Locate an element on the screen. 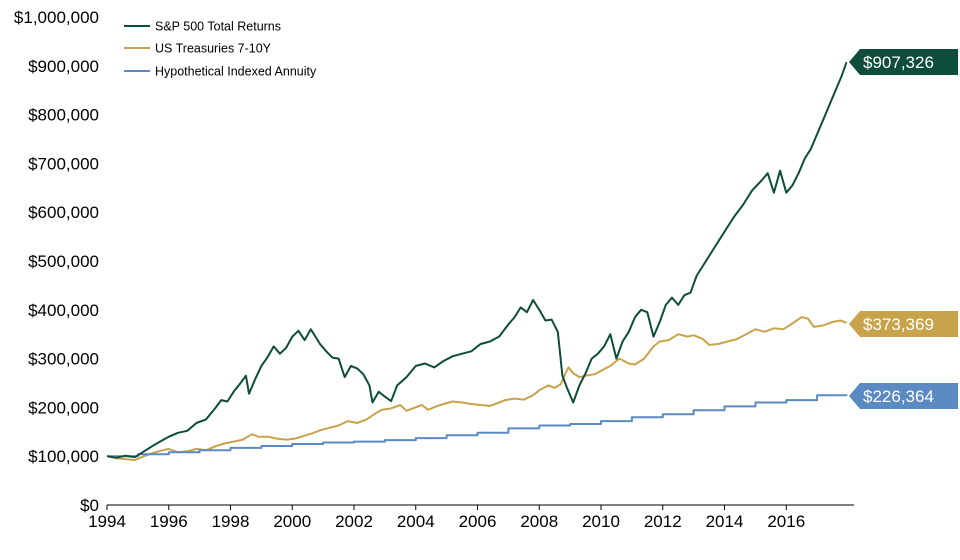  y-tick-label: $1,000,000 is located at coordinates (56, 17).